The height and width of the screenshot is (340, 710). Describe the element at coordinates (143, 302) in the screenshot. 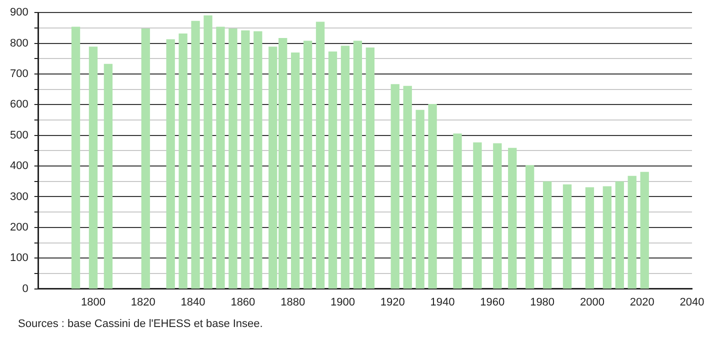

I see `x-tick-label: 1820` at that location.